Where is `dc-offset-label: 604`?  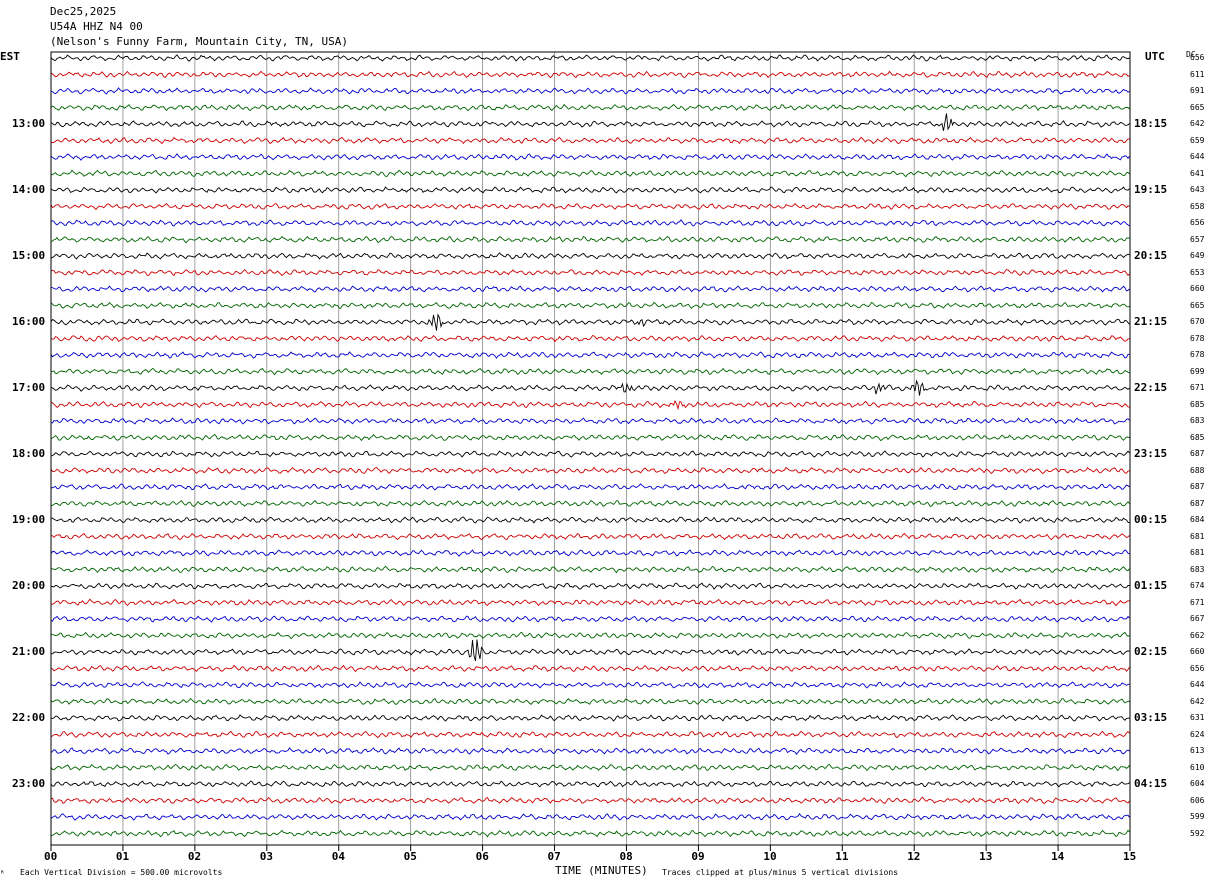 dc-offset-label: 604 is located at coordinates (1197, 783).